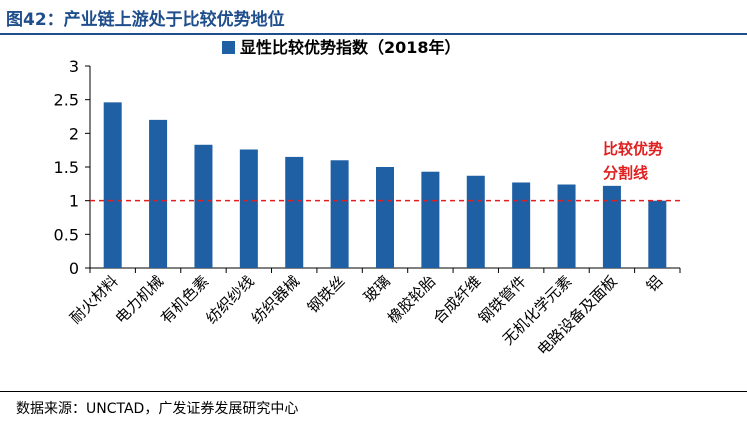  What do you see at coordinates (74, 66) in the screenshot?
I see `y-tick-label: 3` at bounding box center [74, 66].